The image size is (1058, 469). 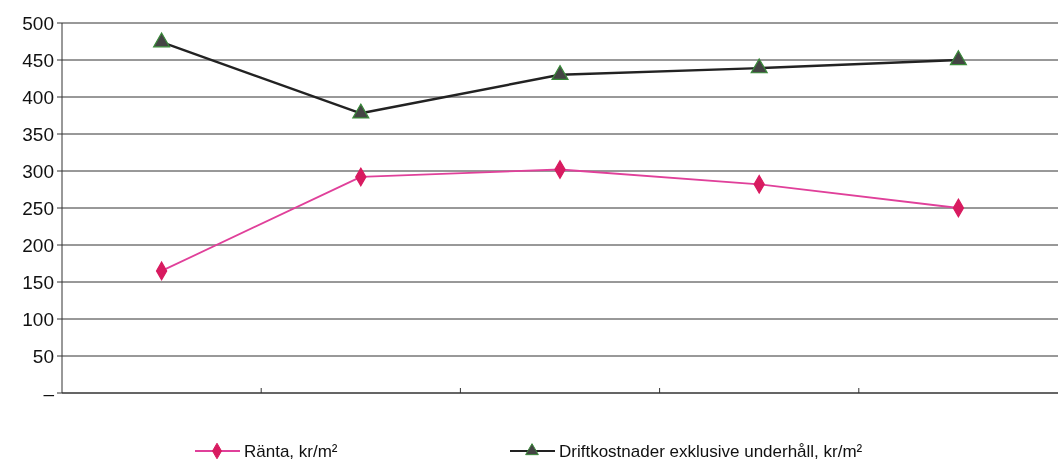 I want to click on legend-label: Driftkostnader exklusive underhåll, kr/m², so click(x=711, y=451).